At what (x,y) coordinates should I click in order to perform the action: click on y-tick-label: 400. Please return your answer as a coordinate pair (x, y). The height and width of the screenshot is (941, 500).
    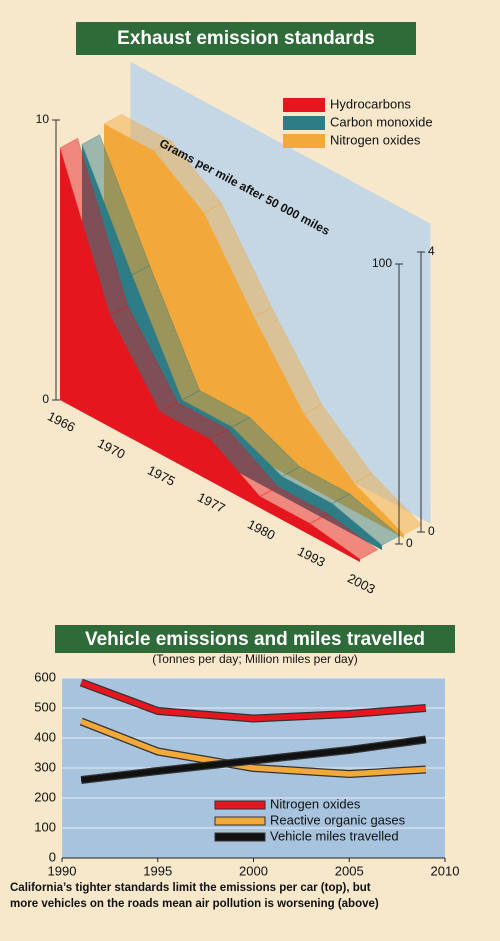
    Looking at the image, I should click on (45, 736).